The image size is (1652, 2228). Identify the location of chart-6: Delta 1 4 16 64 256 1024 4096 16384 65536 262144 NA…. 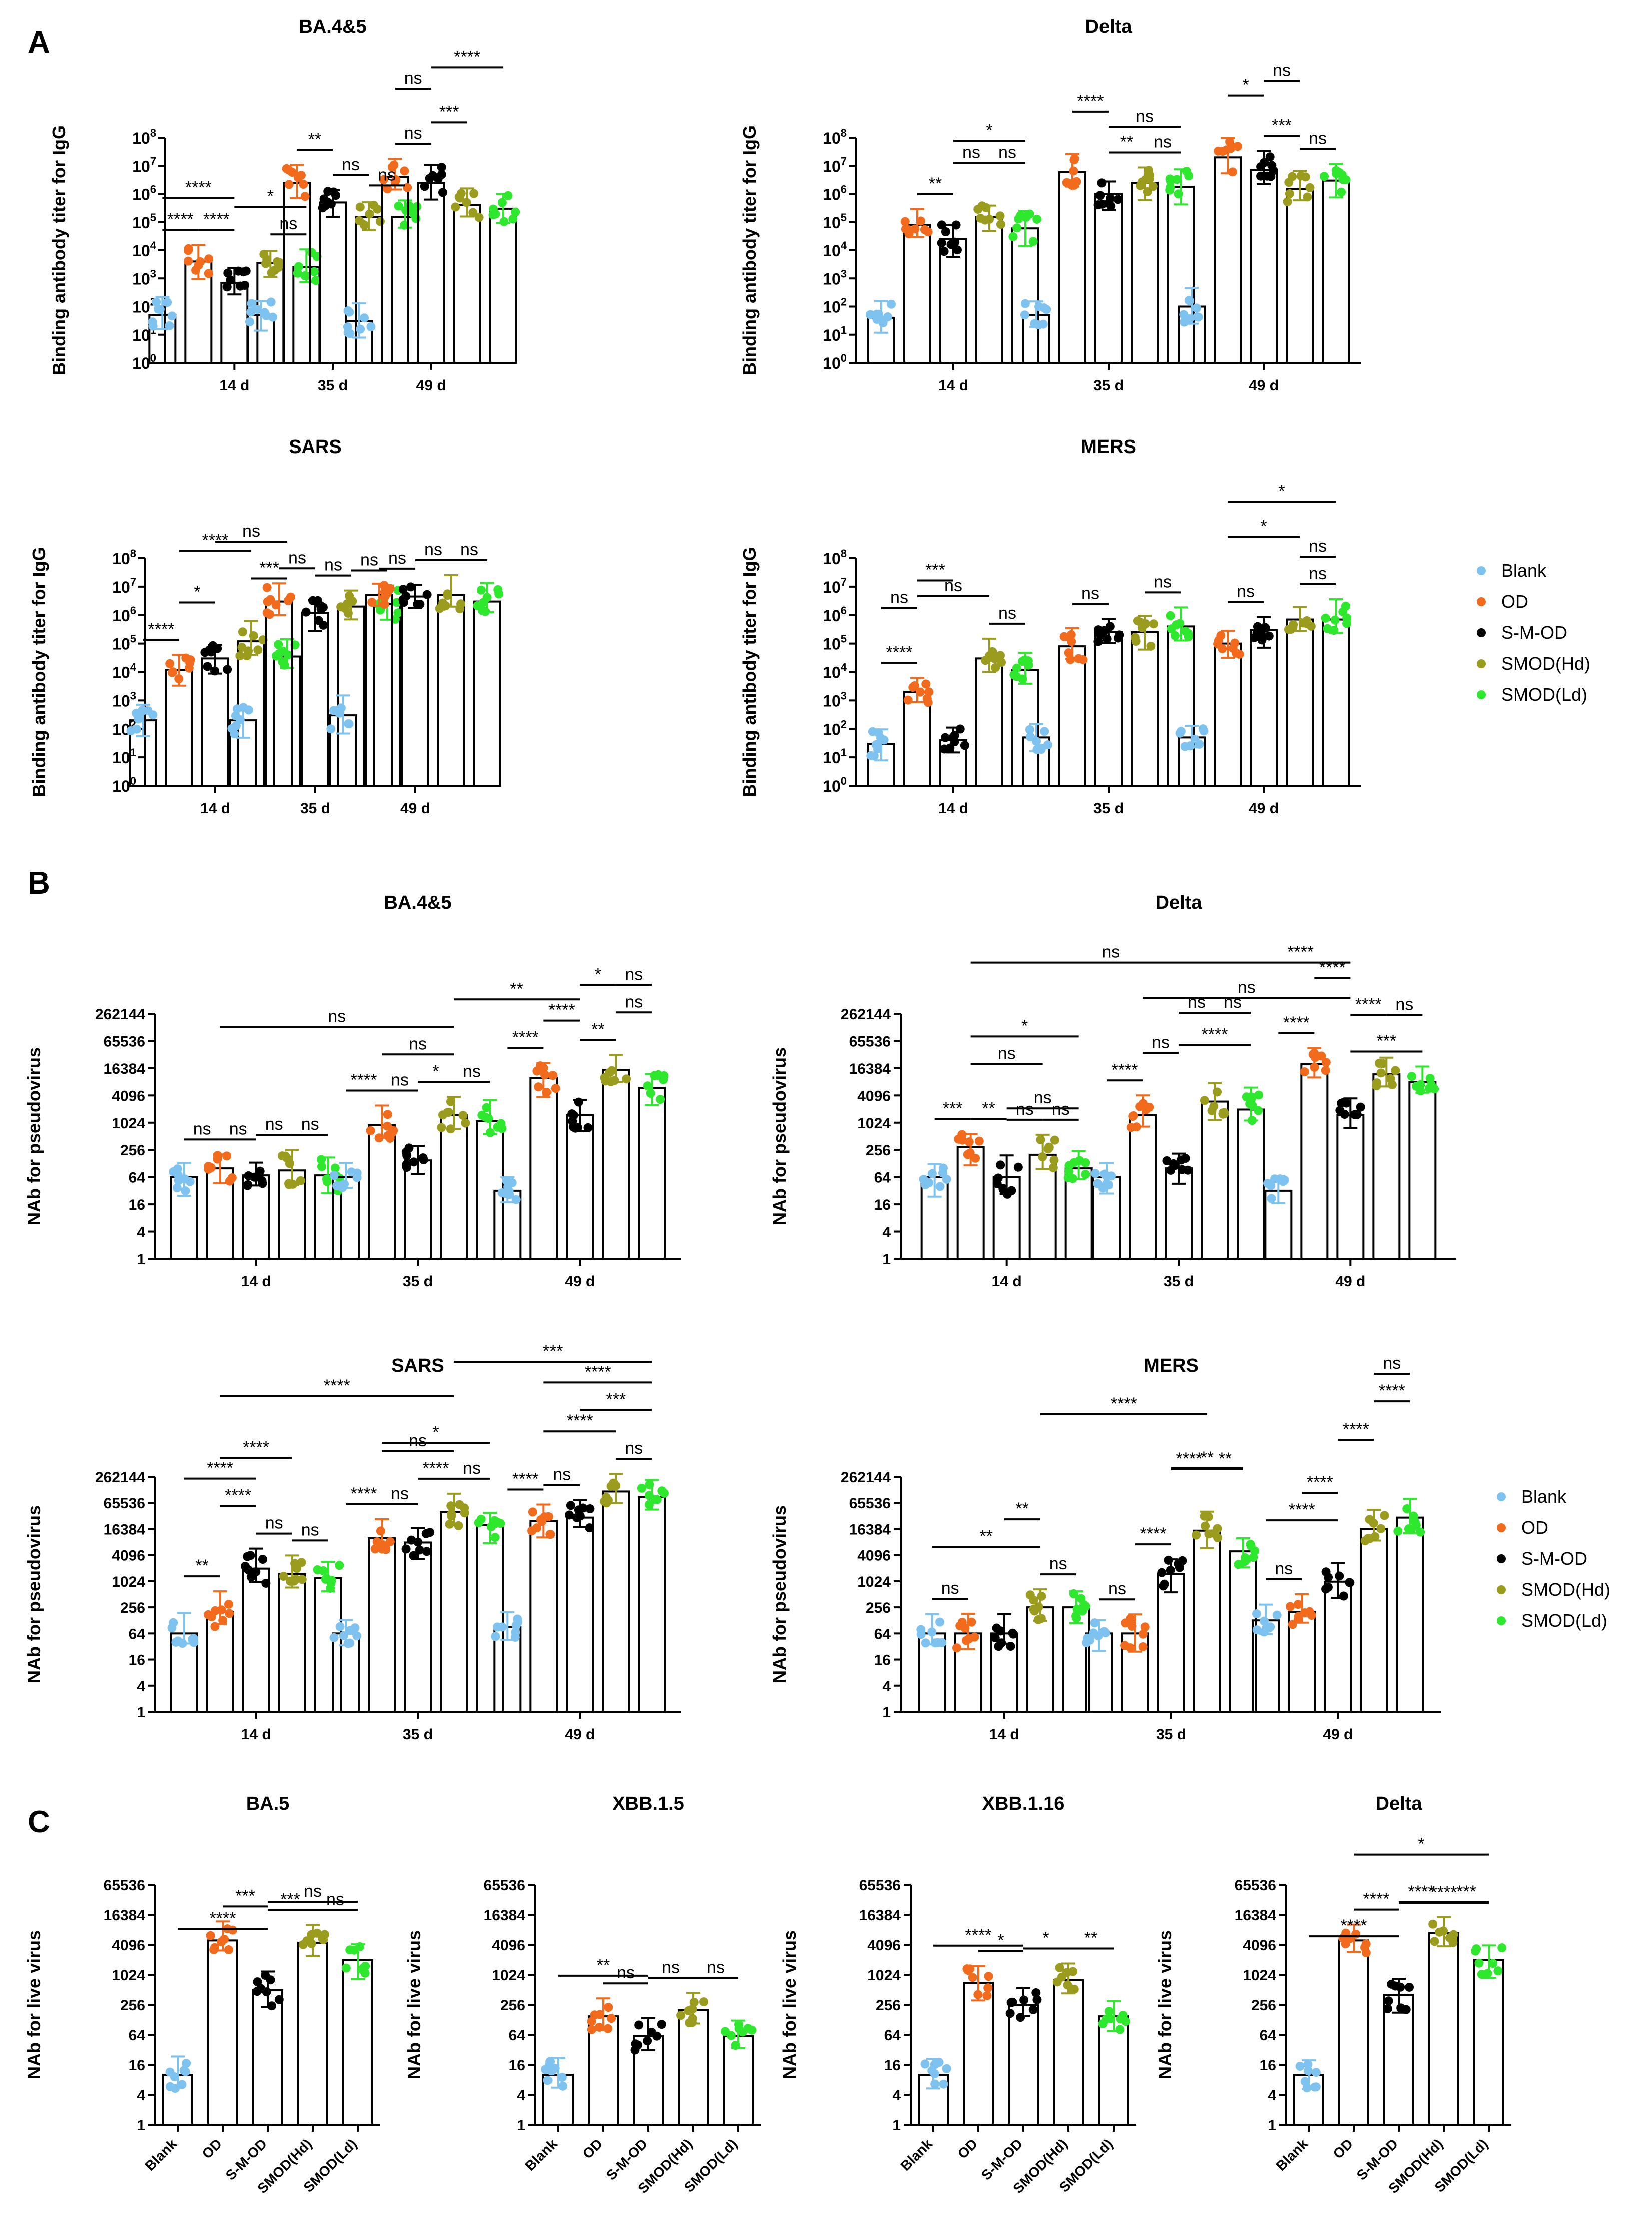
(1112, 1091).